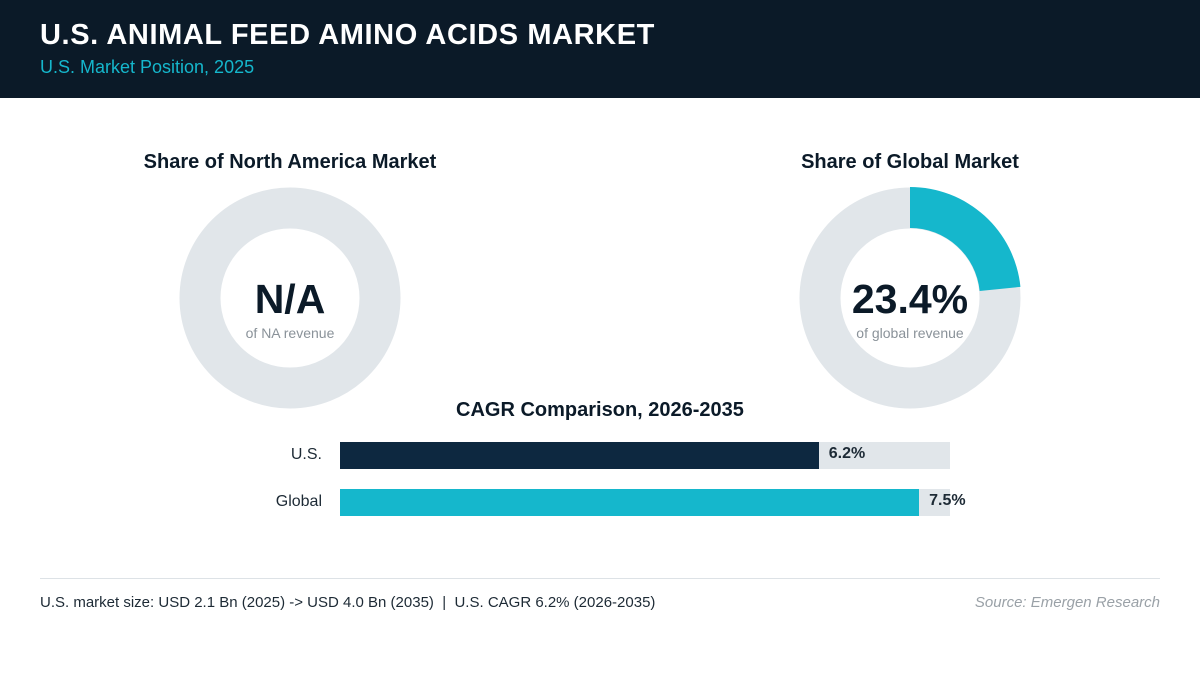 Image resolution: width=1200 pixels, height=675 pixels. What do you see at coordinates (910, 333) in the screenshot?
I see `global-share-caption: of global revenue` at bounding box center [910, 333].